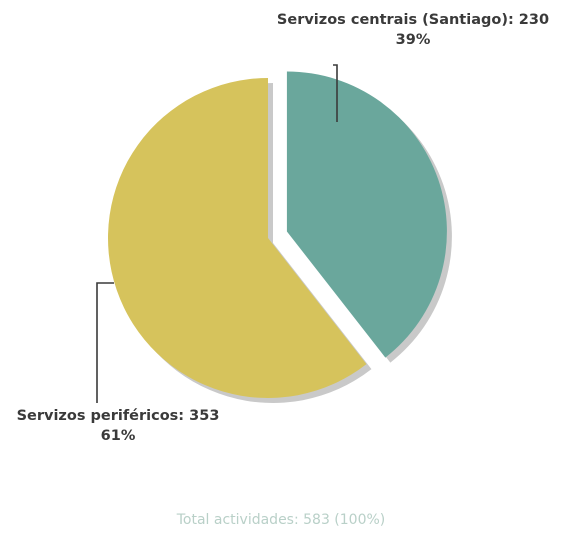 Image resolution: width=562 pixels, height=534 pixels. I want to click on slice-label-centrais: Servizos centrais (Santiago): 230, so click(413, 20).